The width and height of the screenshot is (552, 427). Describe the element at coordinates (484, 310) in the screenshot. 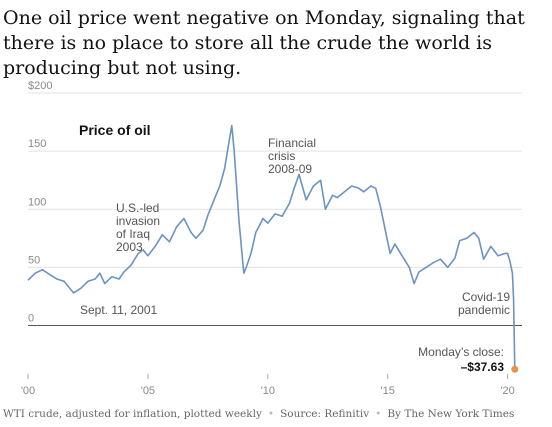

I see `annotation-line: pandemic` at that location.